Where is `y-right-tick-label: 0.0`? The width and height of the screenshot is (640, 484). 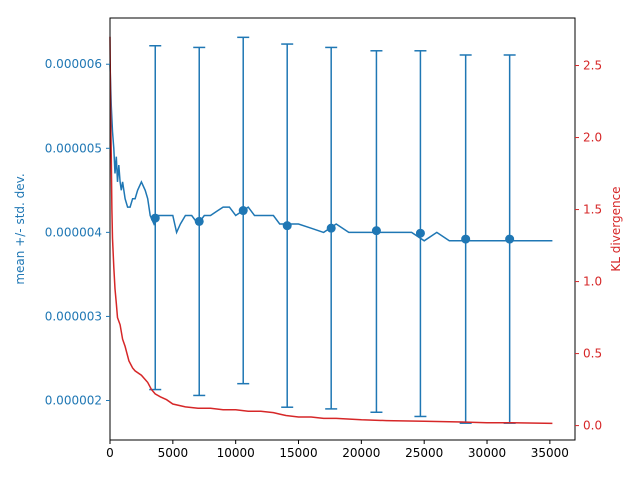
y-right-tick-label: 0.0 is located at coordinates (592, 426).